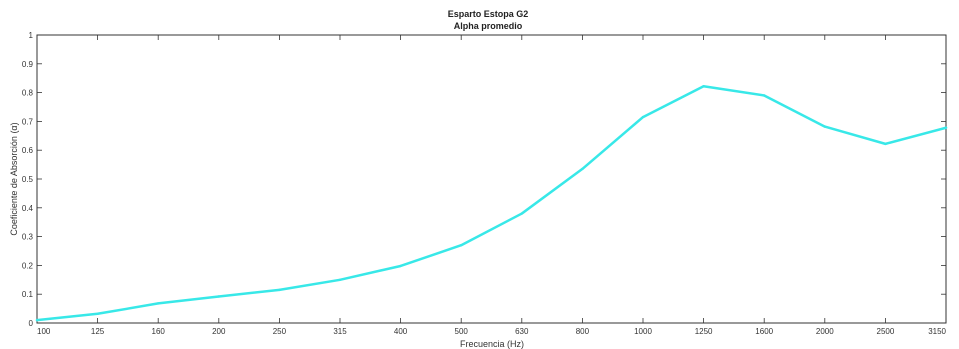  Describe the element at coordinates (28, 294) in the screenshot. I see `y-tick-label: 0.1` at that location.